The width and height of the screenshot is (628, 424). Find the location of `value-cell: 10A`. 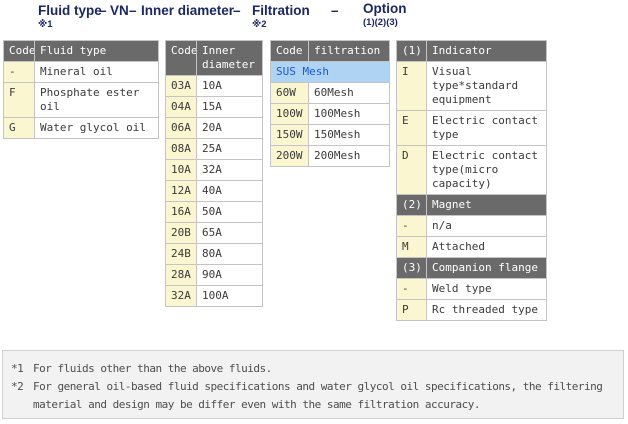

value-cell: 10A is located at coordinates (229, 86).